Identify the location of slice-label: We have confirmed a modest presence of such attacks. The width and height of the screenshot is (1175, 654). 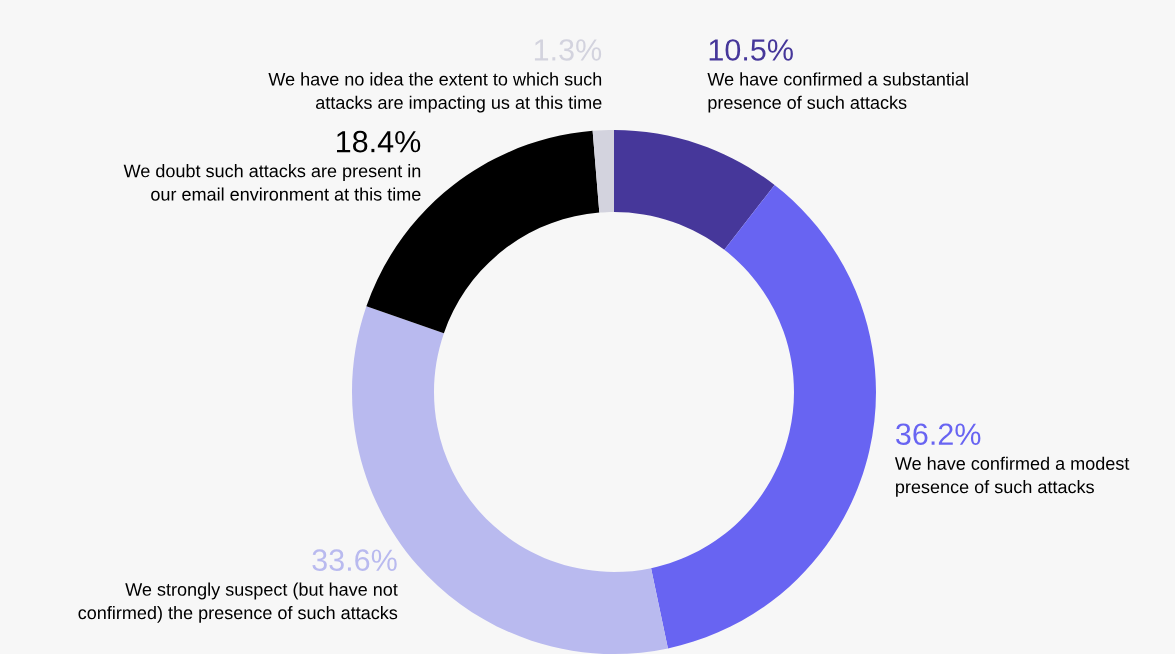
(1012, 476).